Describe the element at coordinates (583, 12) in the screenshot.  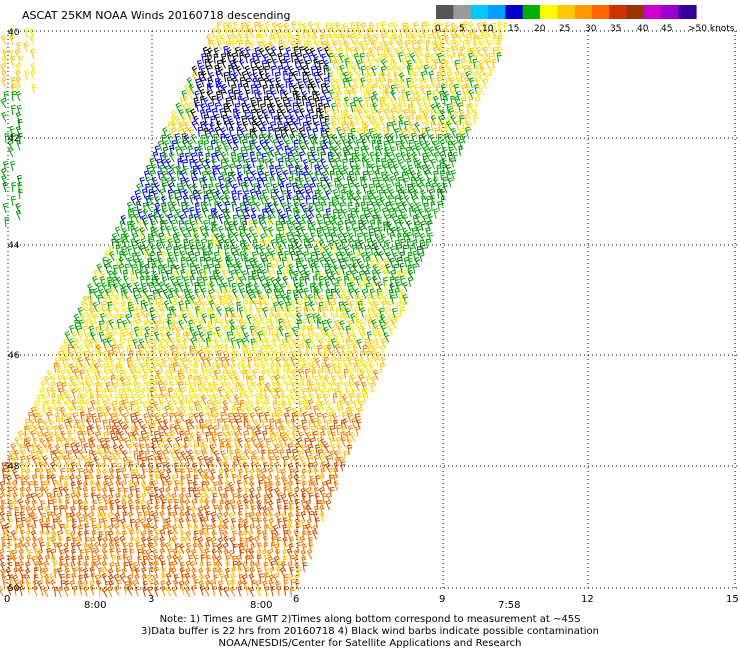
I see `legend-swatch` at that location.